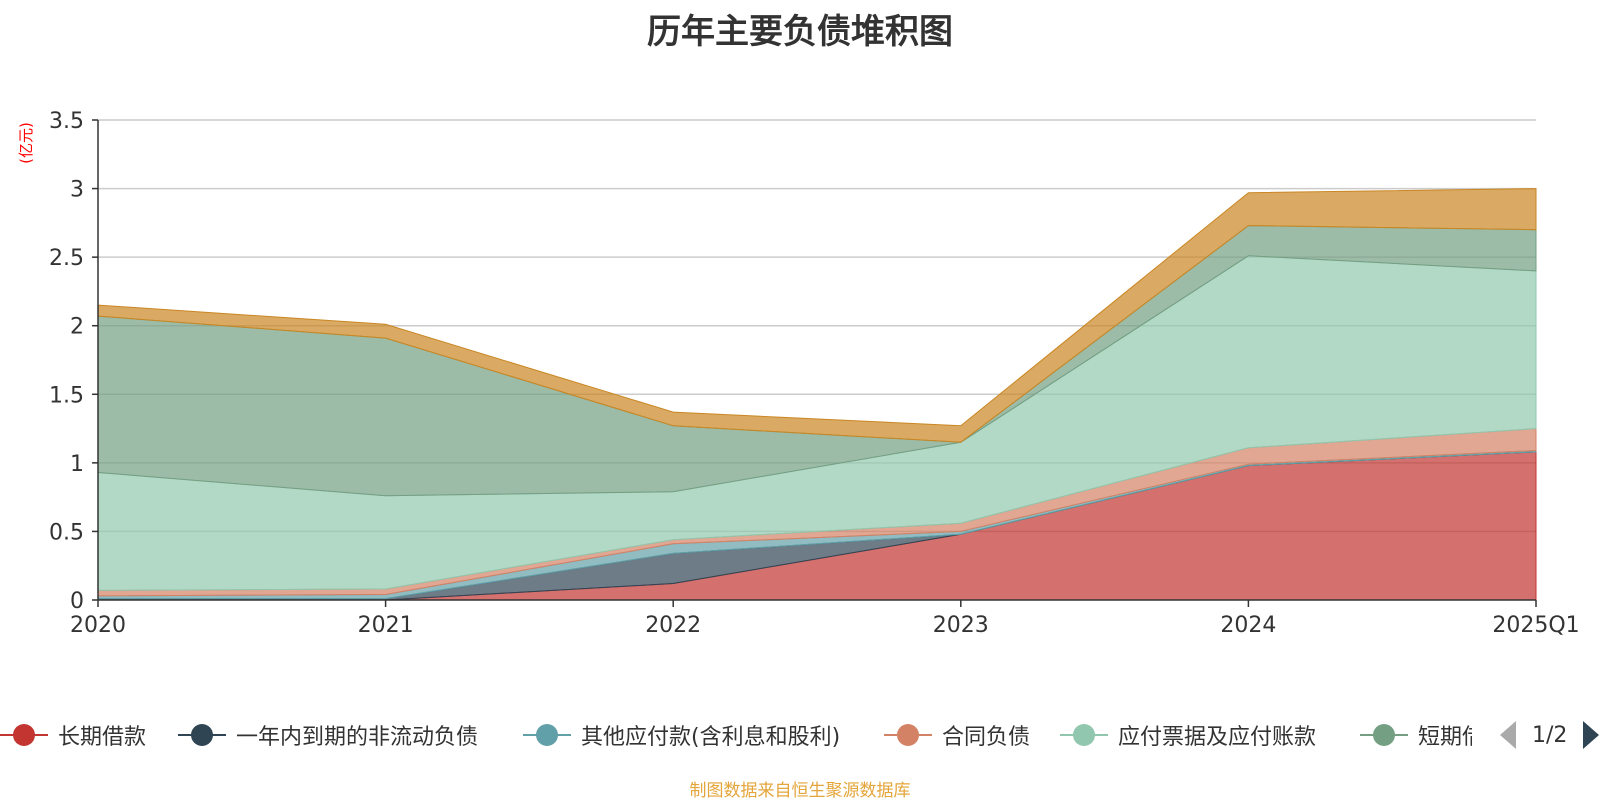  I want to click on legend-label: 其他应付款(含利息和股利), so click(711, 737).